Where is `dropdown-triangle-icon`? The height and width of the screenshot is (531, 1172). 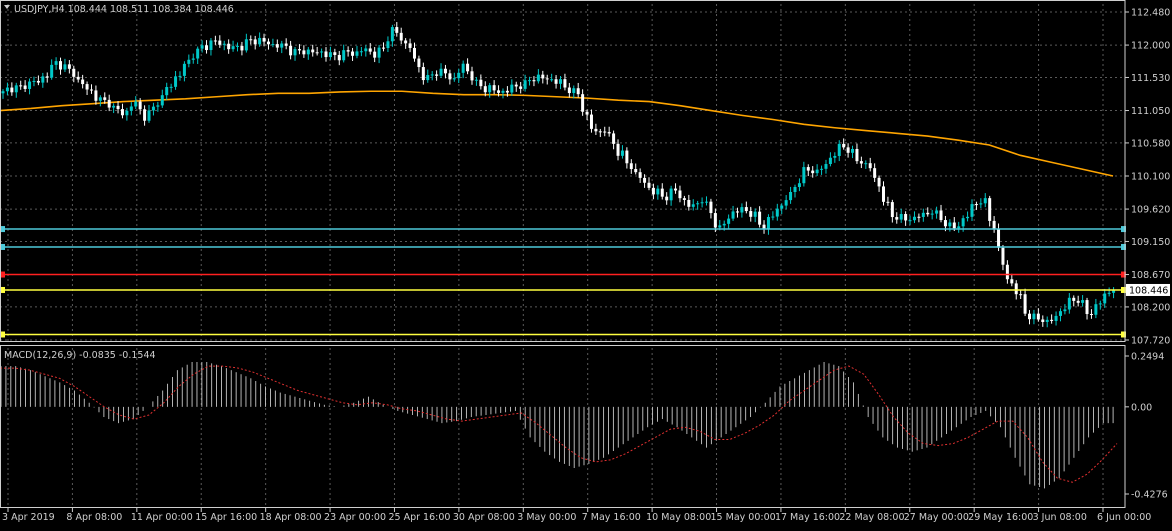 dropdown-triangle-icon is located at coordinates (7, 7).